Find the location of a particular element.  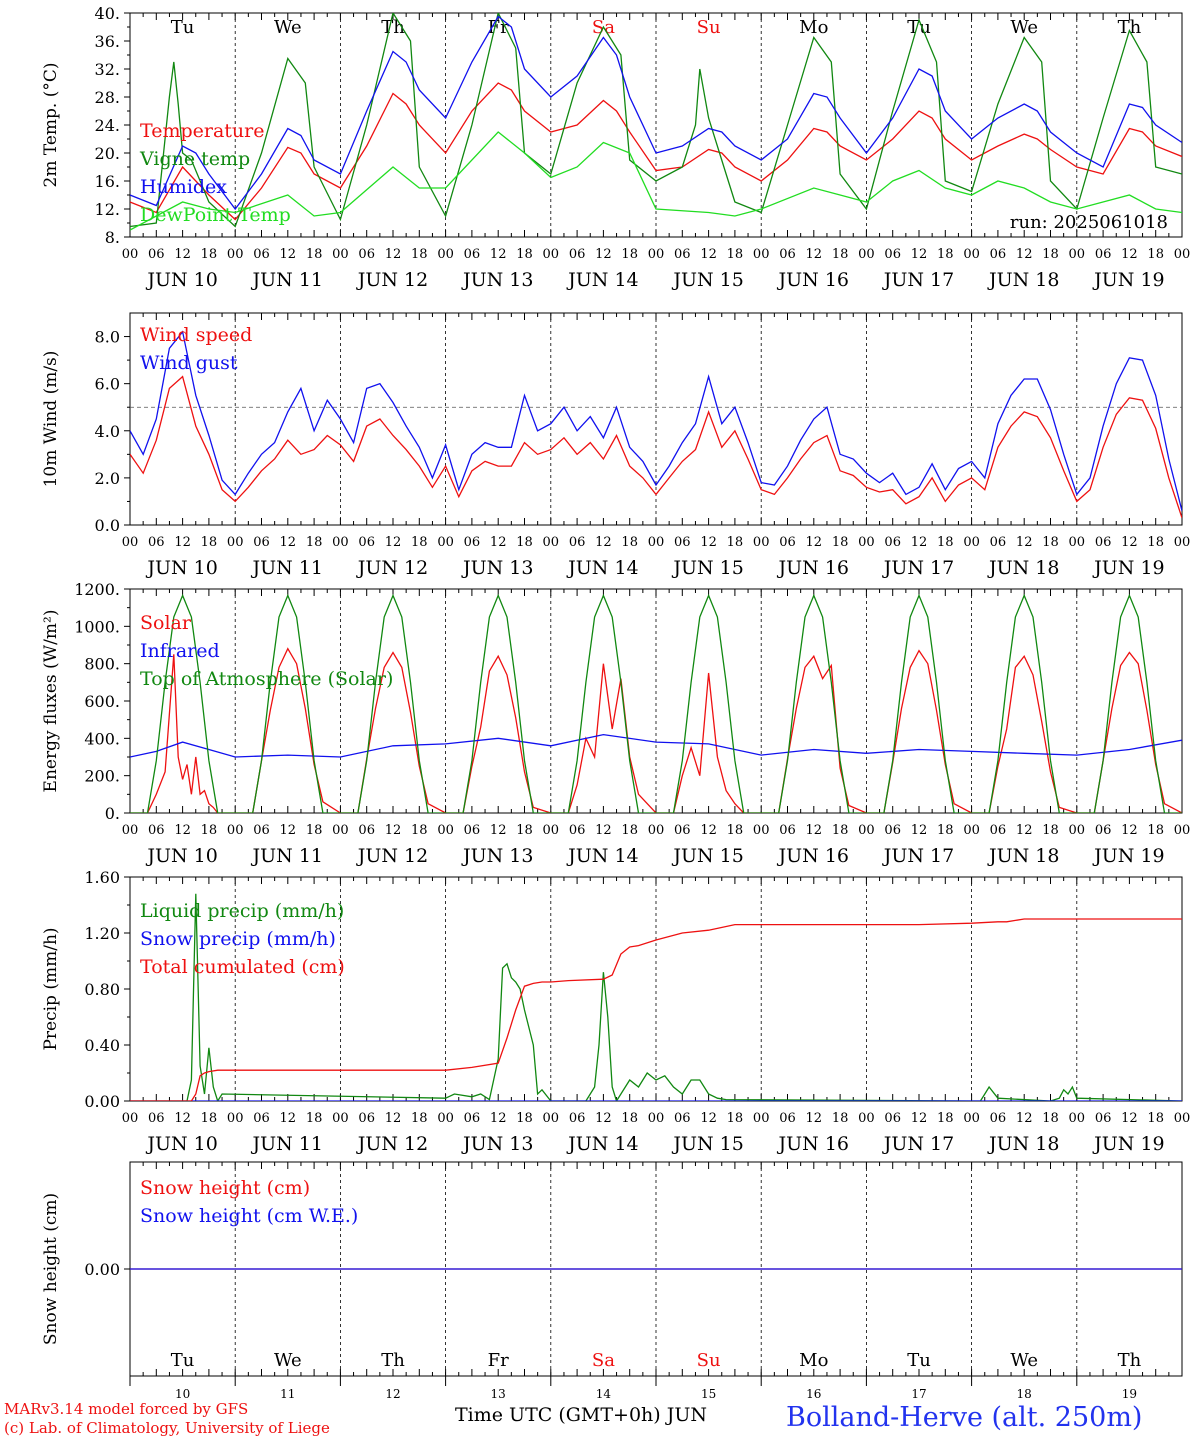

y-axis-title: 10m Wind (m/s) is located at coordinates (51, 419).